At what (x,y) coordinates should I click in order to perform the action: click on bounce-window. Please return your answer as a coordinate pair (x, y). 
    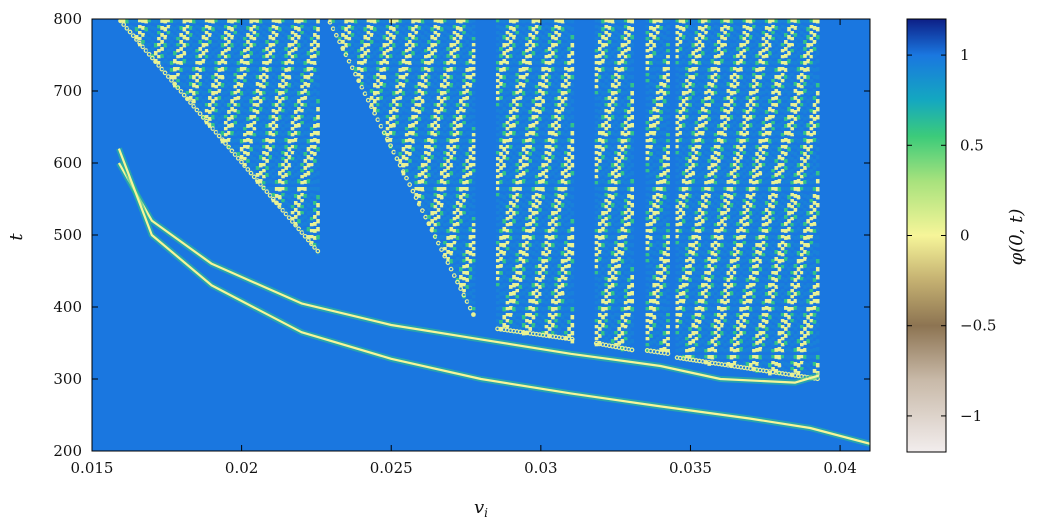
    Looking at the image, I should click on (219, 137).